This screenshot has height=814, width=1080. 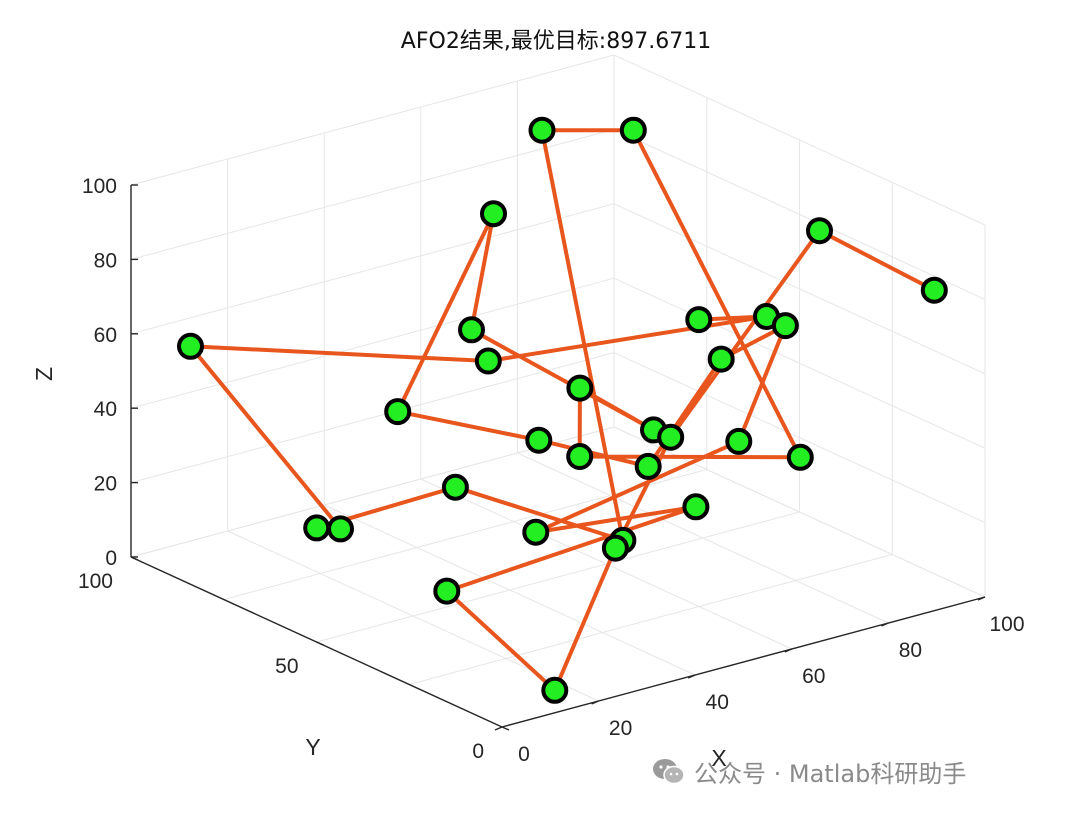 I want to click on x-tick-label: 40, so click(x=717, y=702).